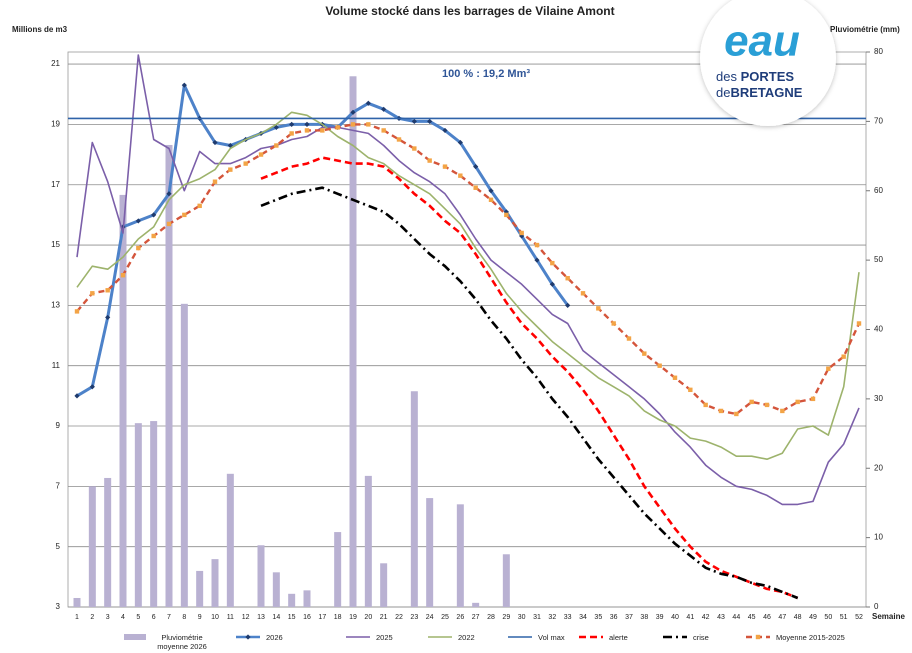  I want to click on x-tick-label: 32, so click(552, 617).